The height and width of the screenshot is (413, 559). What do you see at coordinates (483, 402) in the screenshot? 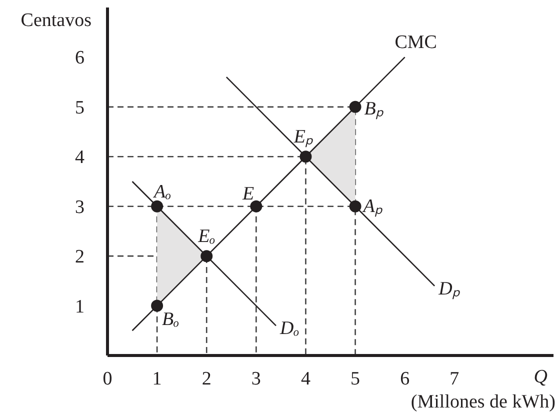
I see `text: (Millones de kWh)` at bounding box center [483, 402].